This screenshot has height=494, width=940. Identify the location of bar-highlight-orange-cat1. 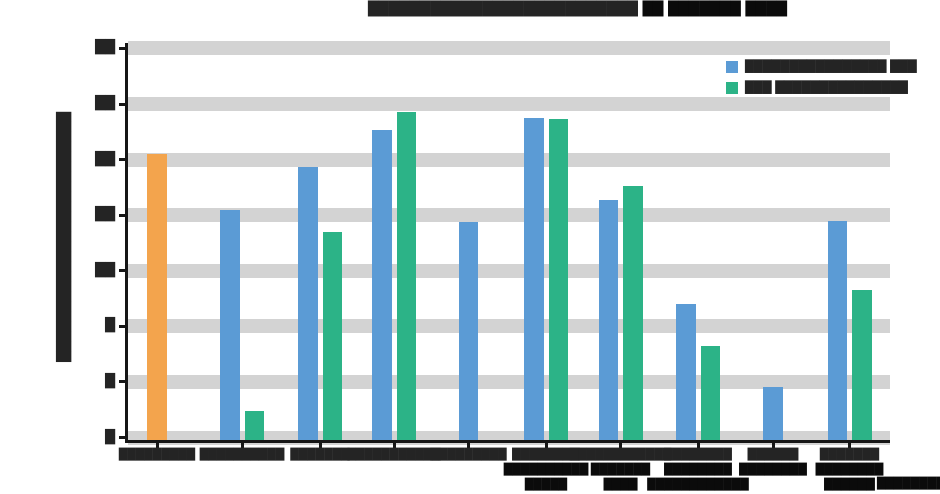
(157, 297).